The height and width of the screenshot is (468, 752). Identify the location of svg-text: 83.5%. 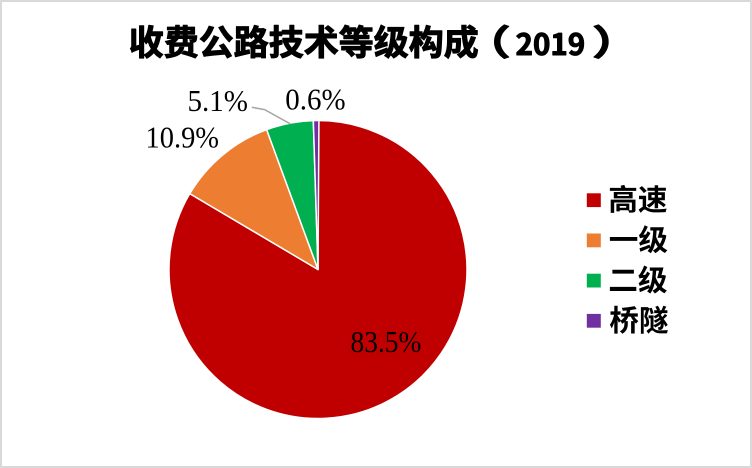
(386, 341).